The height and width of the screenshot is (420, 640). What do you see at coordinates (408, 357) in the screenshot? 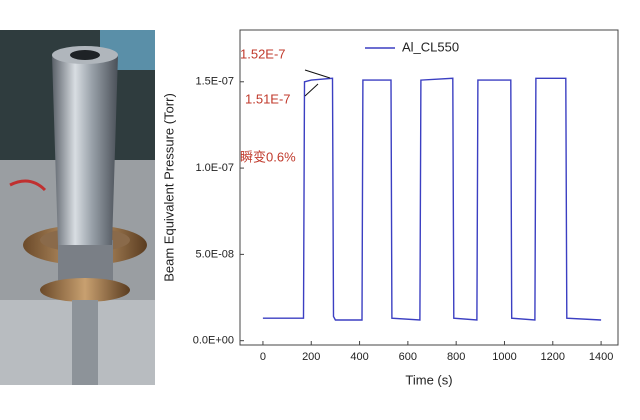
I see `x-tick-label: 600` at bounding box center [408, 357].